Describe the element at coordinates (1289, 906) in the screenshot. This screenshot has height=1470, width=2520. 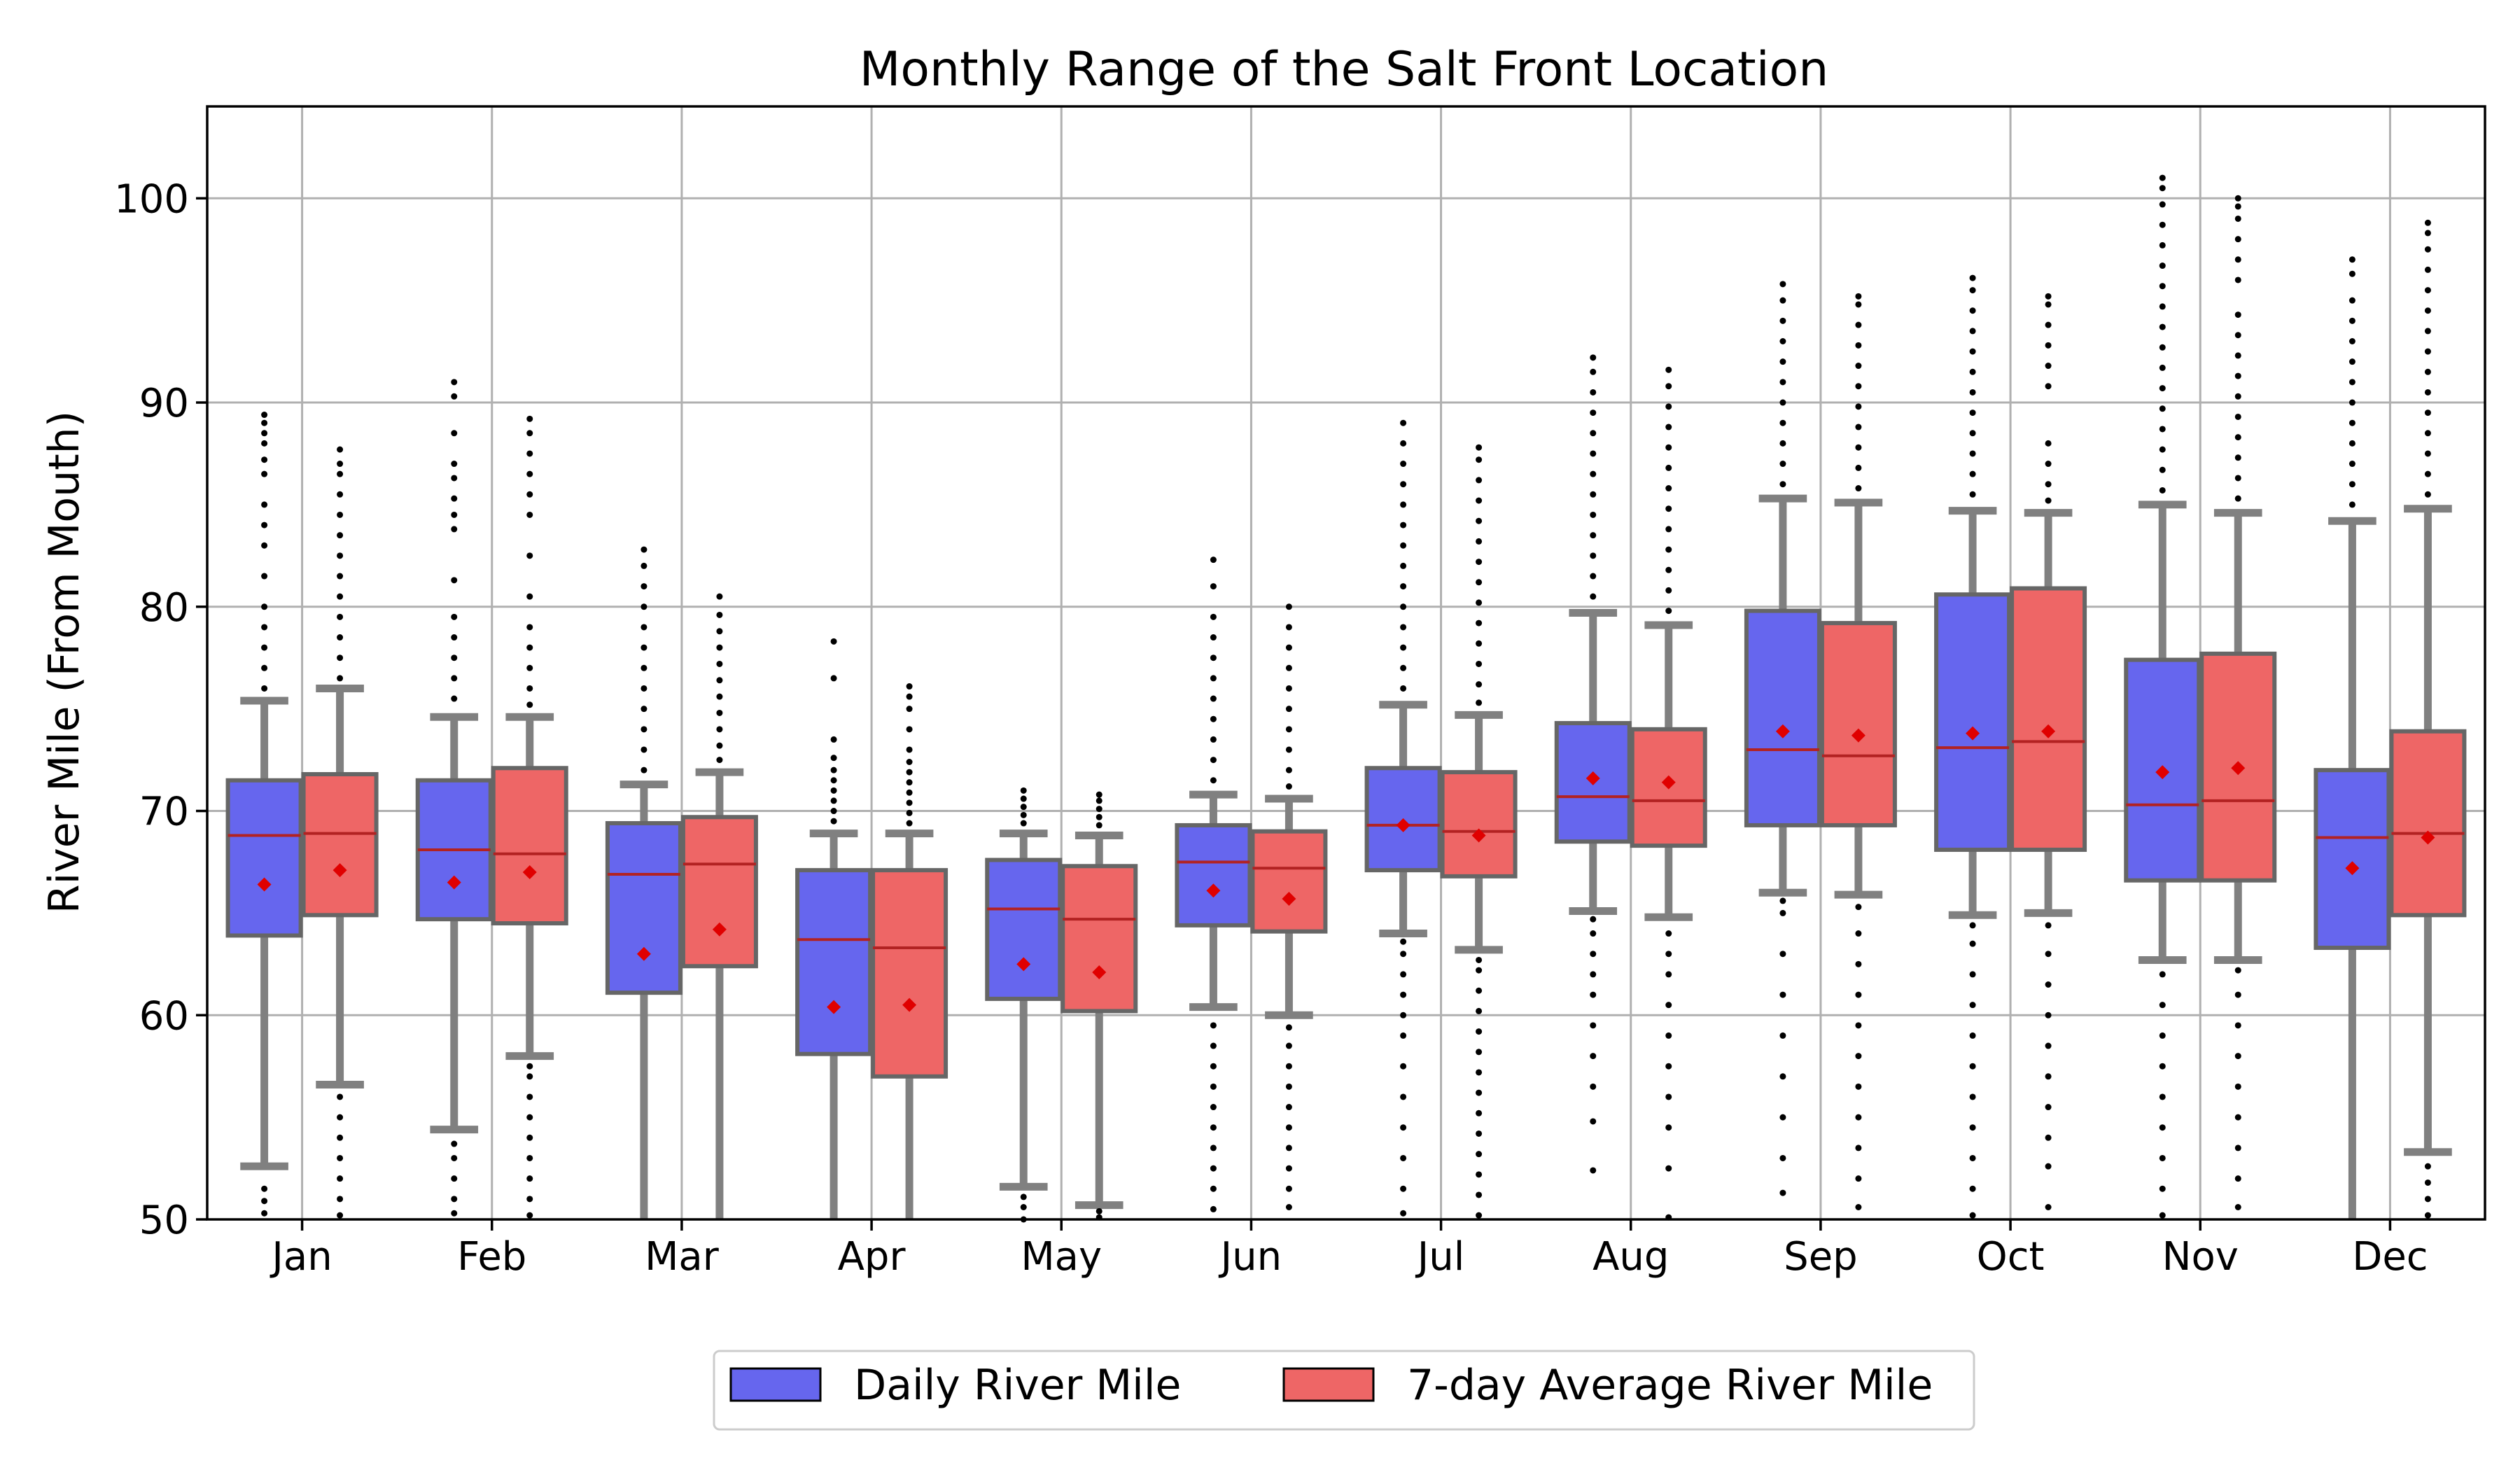
I see `box-seven-day-jun` at that location.